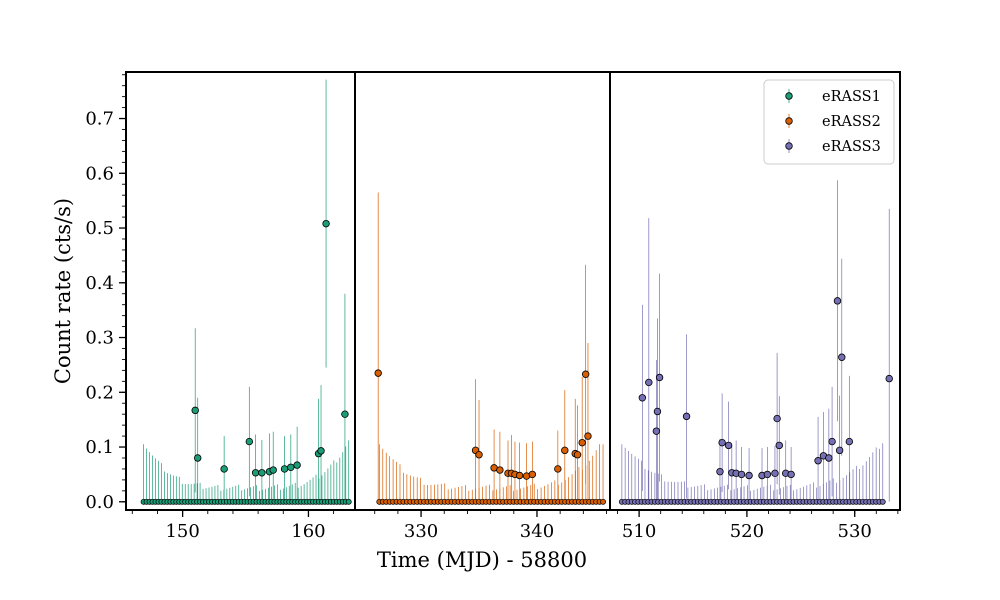  Describe the element at coordinates (182, 531) in the screenshot. I see `x-tick-label: 150` at that location.